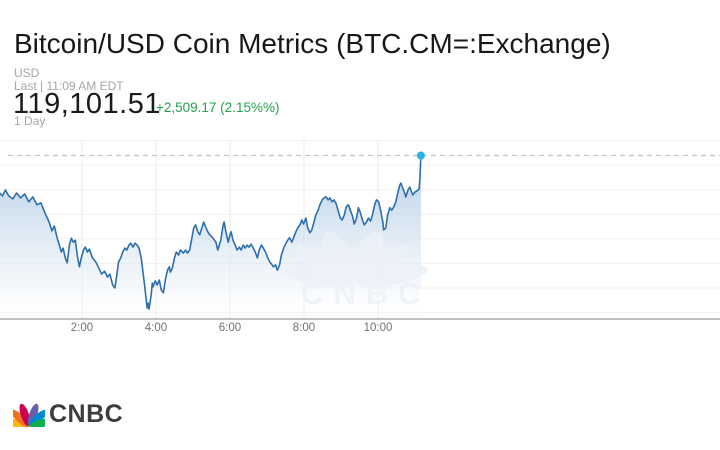  I want to click on peacock-icon, so click(29, 415).